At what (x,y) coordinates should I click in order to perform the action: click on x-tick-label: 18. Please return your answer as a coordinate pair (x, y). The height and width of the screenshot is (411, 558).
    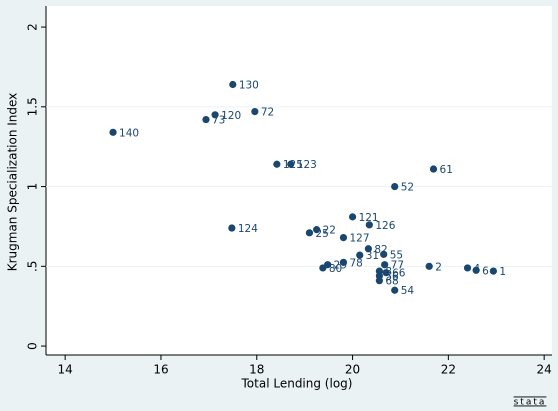
    Looking at the image, I should click on (256, 370).